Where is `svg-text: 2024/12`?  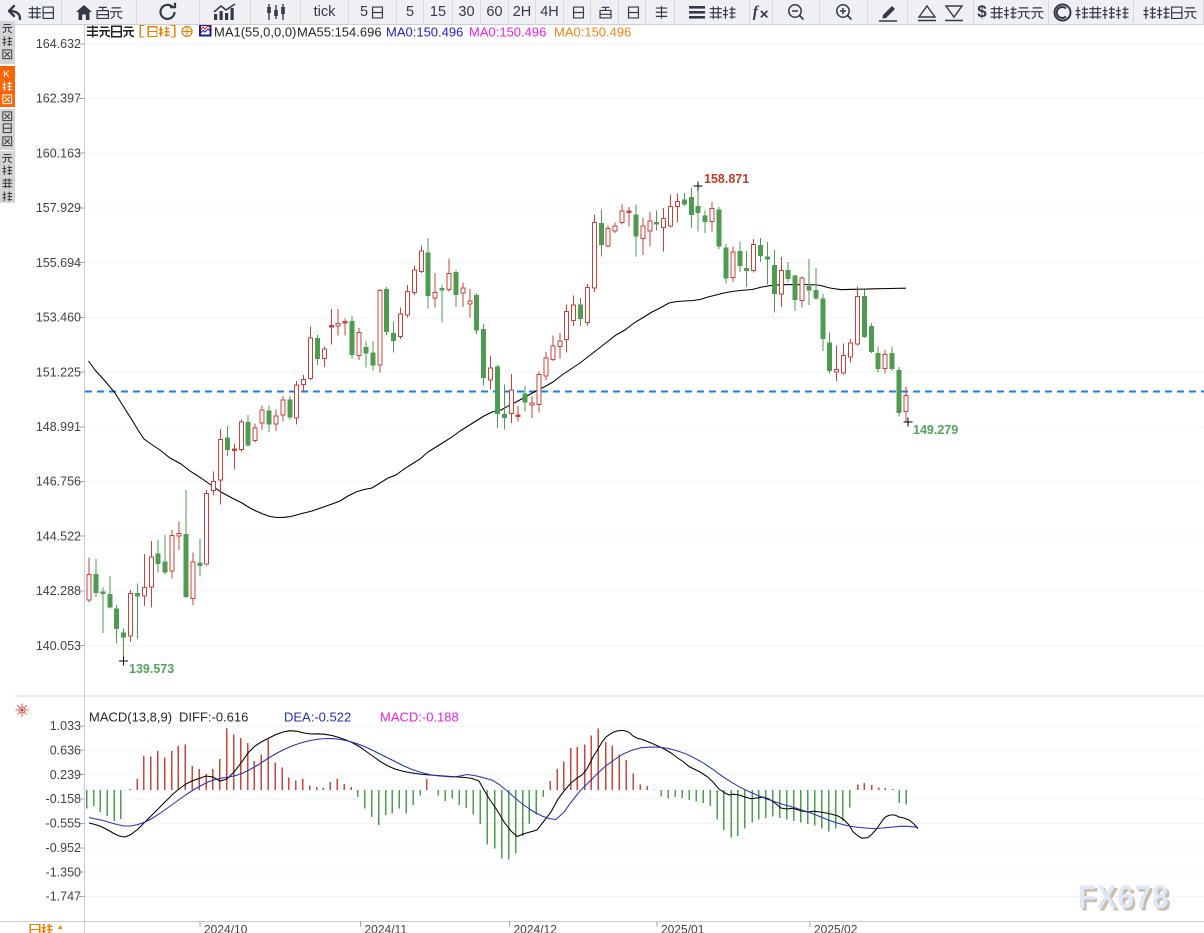
svg-text: 2024/12 is located at coordinates (536, 928).